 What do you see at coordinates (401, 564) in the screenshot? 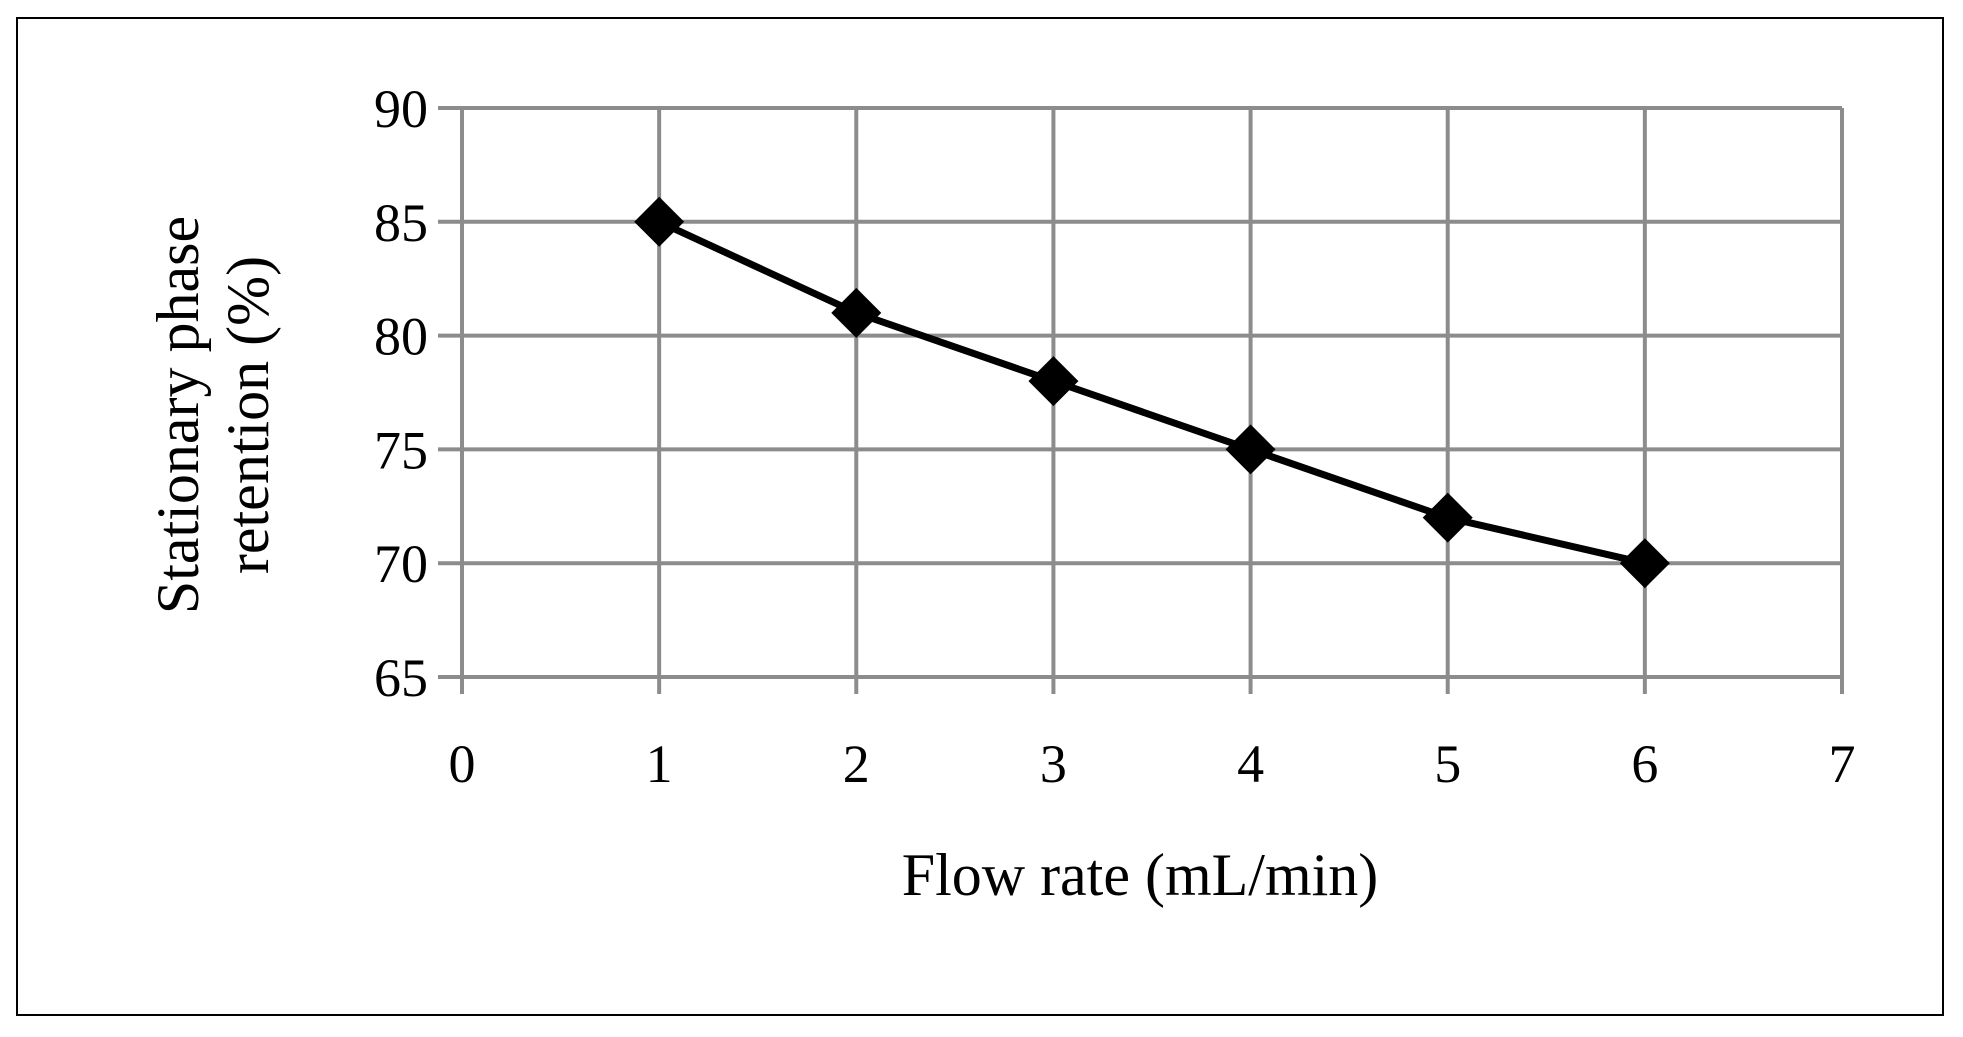
I see `y-tick-label: 70` at bounding box center [401, 564].